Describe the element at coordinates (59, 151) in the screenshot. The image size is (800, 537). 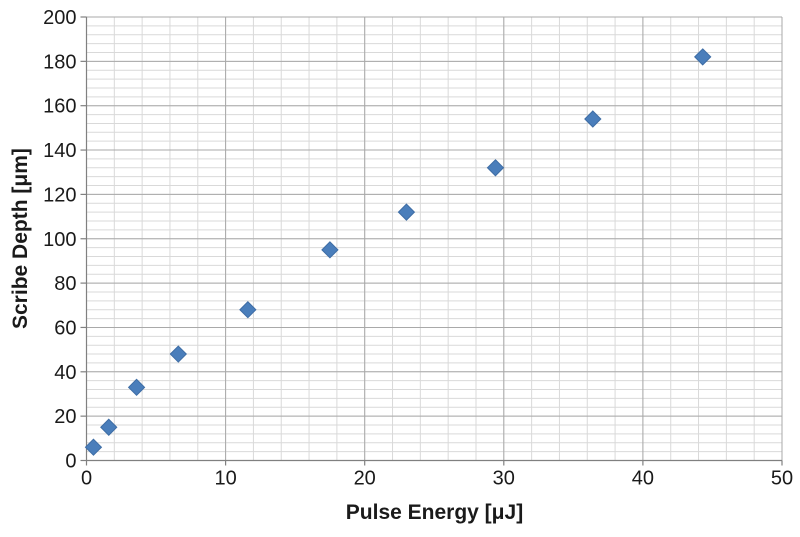
I see `y-tick-label: 140` at that location.